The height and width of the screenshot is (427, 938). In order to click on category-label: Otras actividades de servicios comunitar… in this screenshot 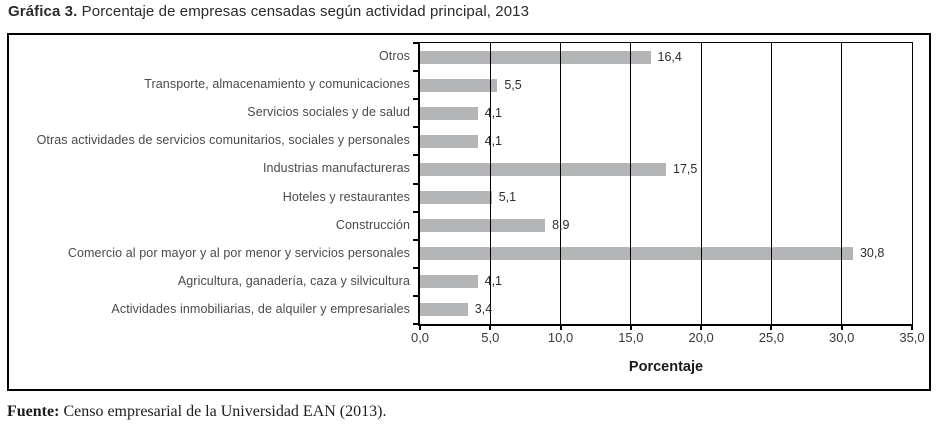, I will do `click(223, 140)`.